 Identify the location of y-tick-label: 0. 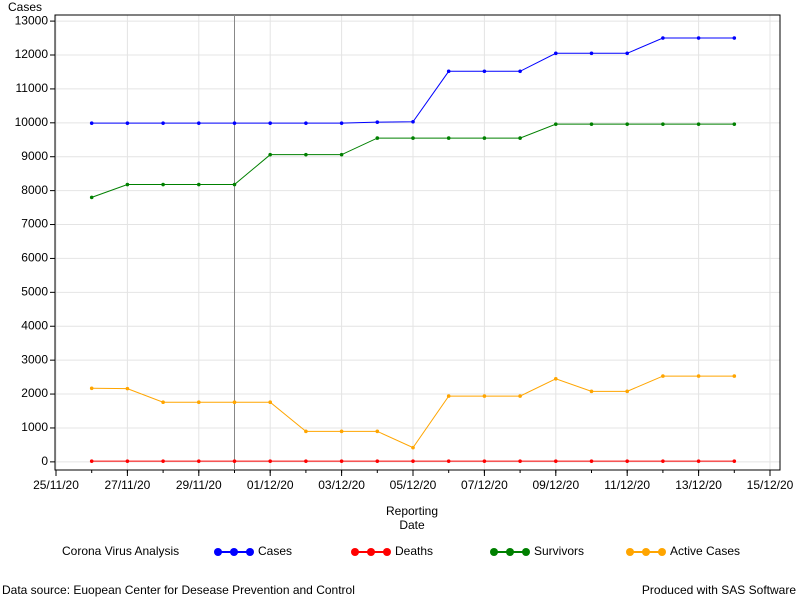
(44, 461).